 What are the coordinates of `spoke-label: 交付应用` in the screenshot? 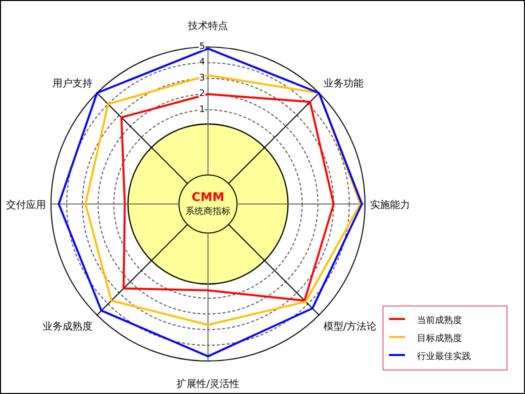 It's located at (26, 205).